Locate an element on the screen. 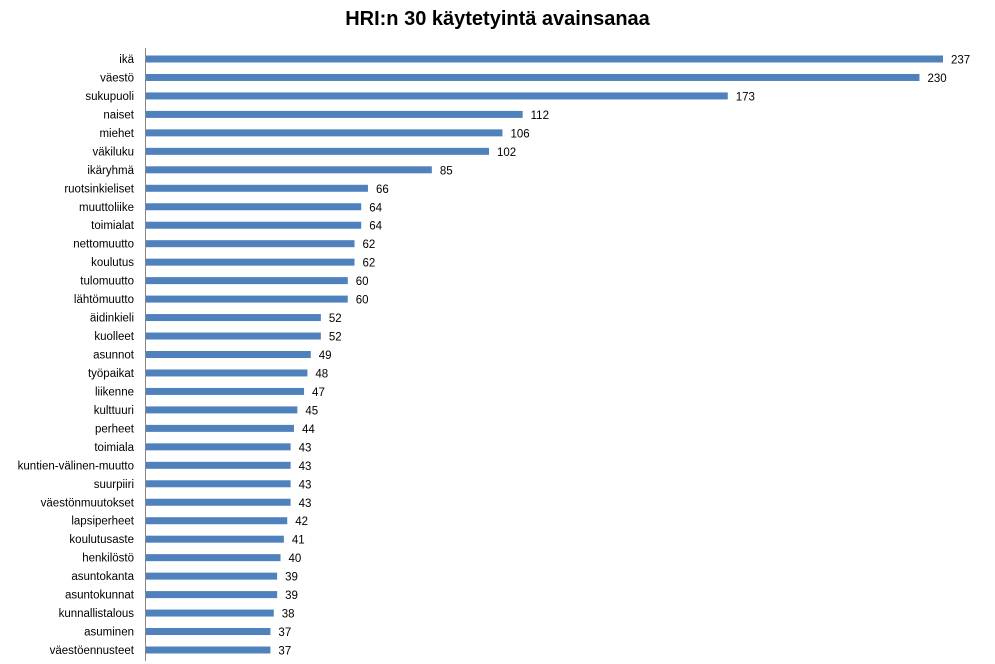  category-label: lähtömuutto is located at coordinates (104, 300).